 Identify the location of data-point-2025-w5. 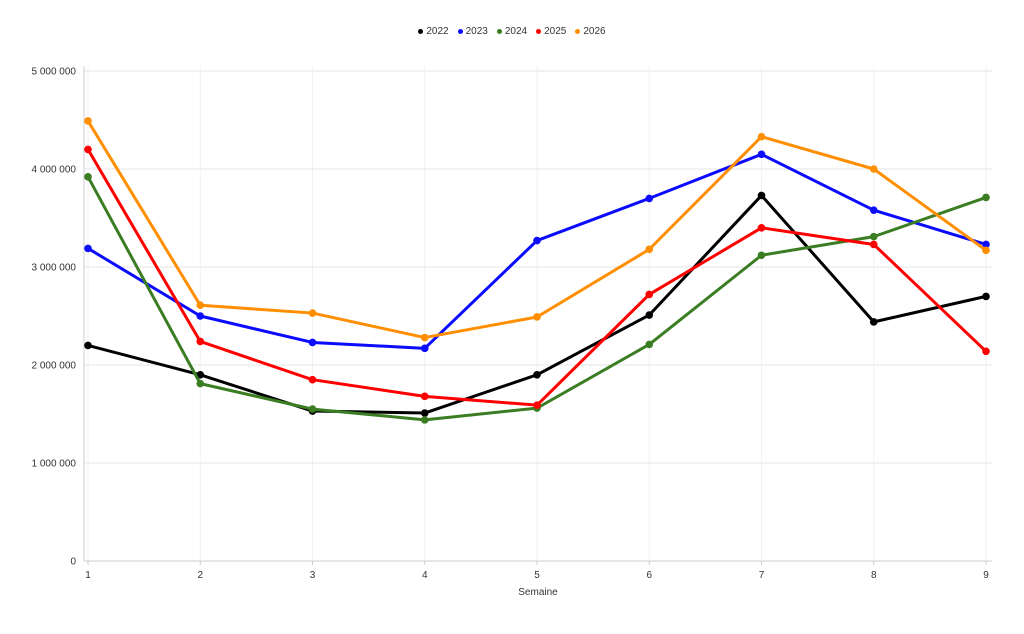
(537, 405).